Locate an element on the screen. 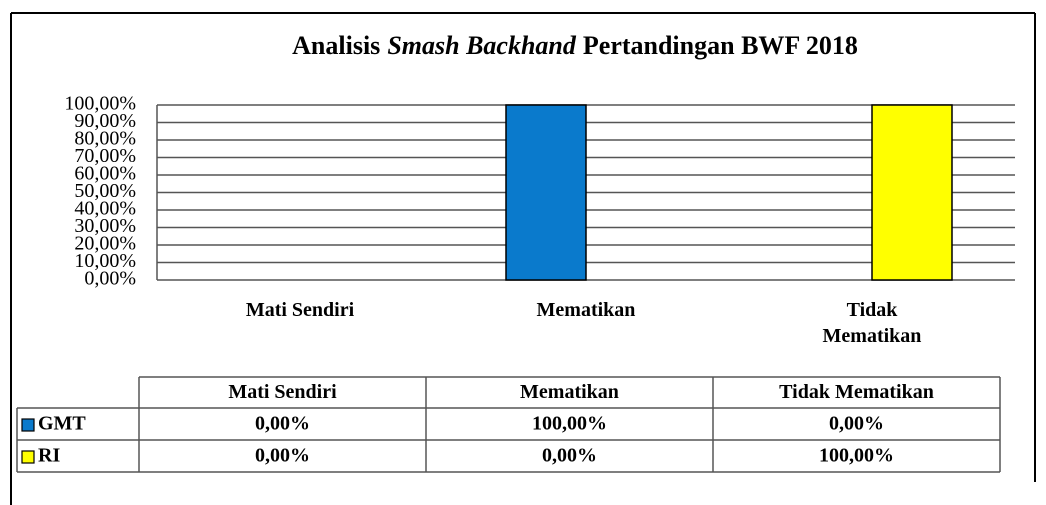 This screenshot has width=1046, height=505. y-tick-label: 80,00% is located at coordinates (105, 139).